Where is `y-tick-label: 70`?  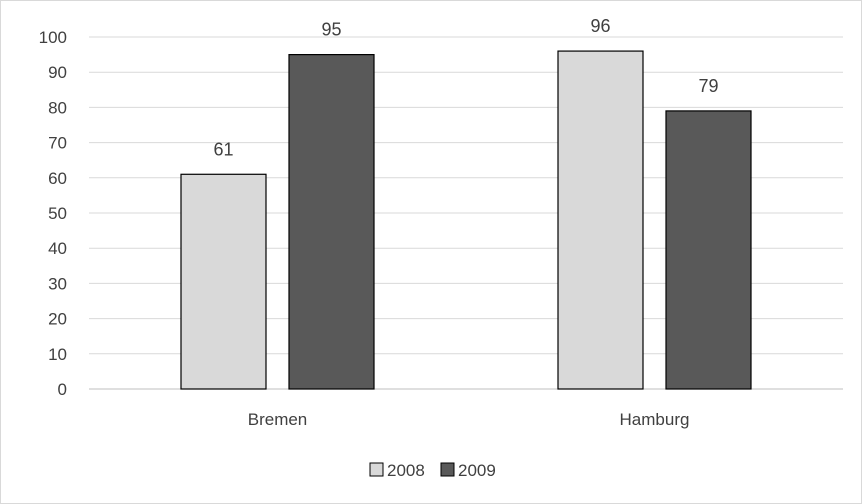 y-tick-label: 70 is located at coordinates (57, 143).